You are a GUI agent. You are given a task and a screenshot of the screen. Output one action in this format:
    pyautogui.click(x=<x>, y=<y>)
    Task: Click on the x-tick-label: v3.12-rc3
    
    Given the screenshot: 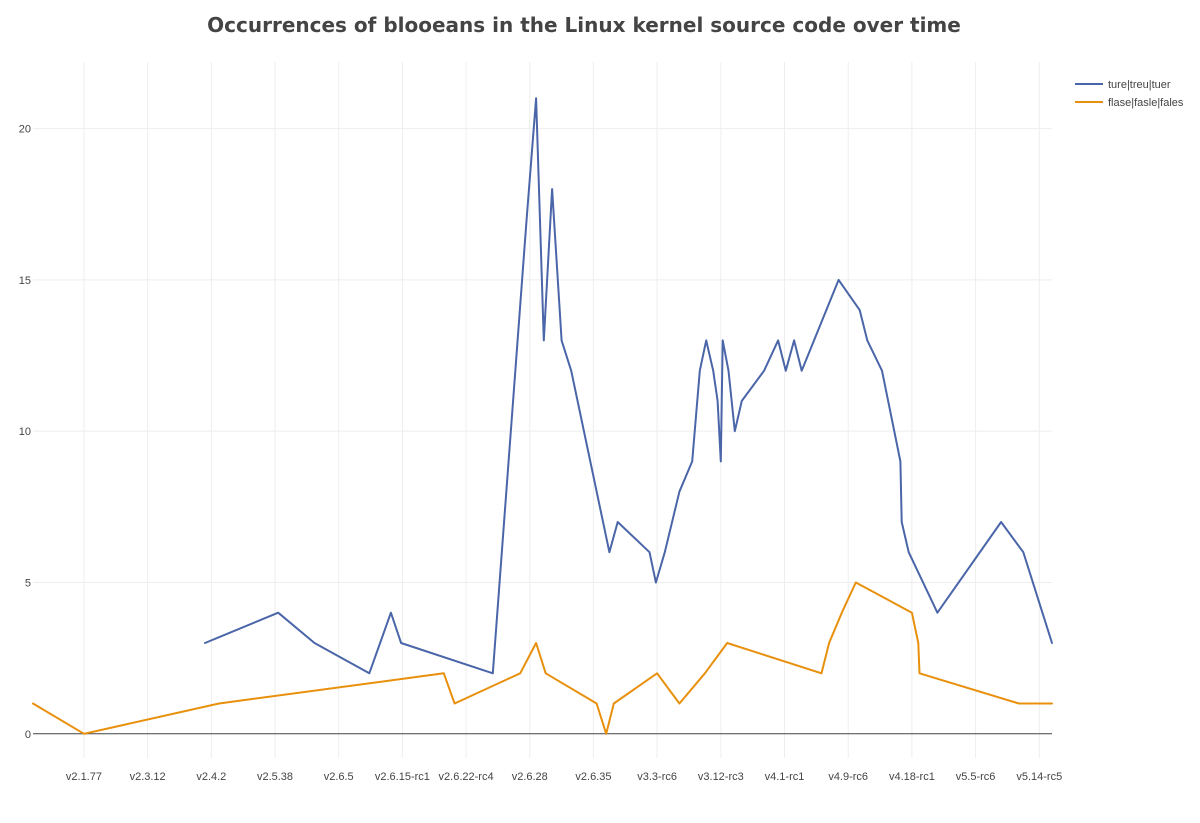 What is the action you would take?
    pyautogui.click(x=721, y=777)
    